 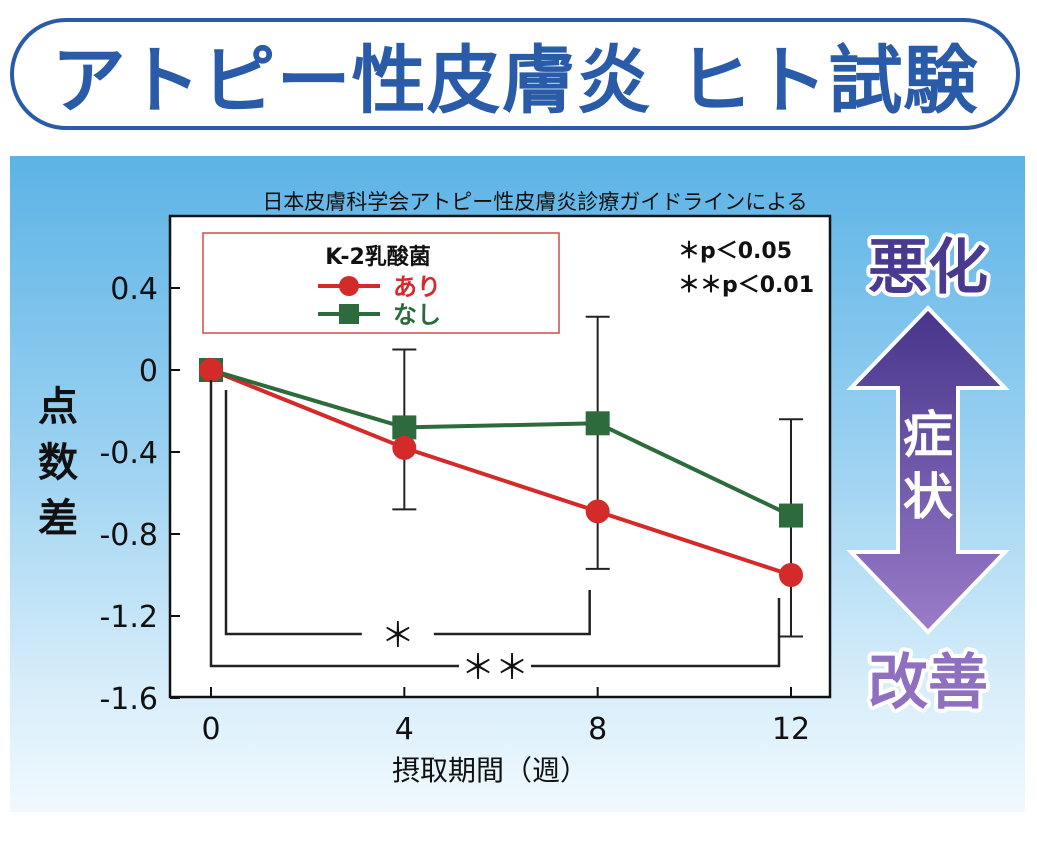 What do you see at coordinates (349, 286) in the screenshot?
I see `legend-marker-circle` at bounding box center [349, 286].